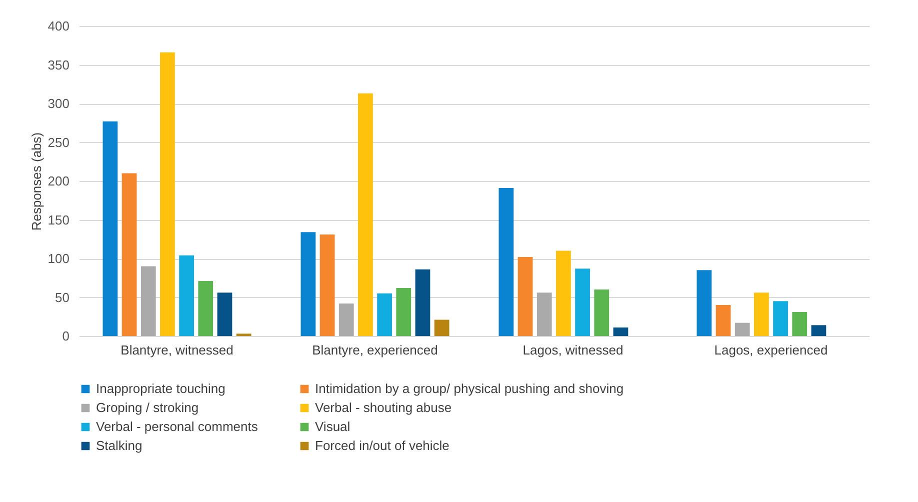 This screenshot has width=918, height=502. What do you see at coordinates (62, 297) in the screenshot?
I see `y-tick-label: 50` at bounding box center [62, 297].